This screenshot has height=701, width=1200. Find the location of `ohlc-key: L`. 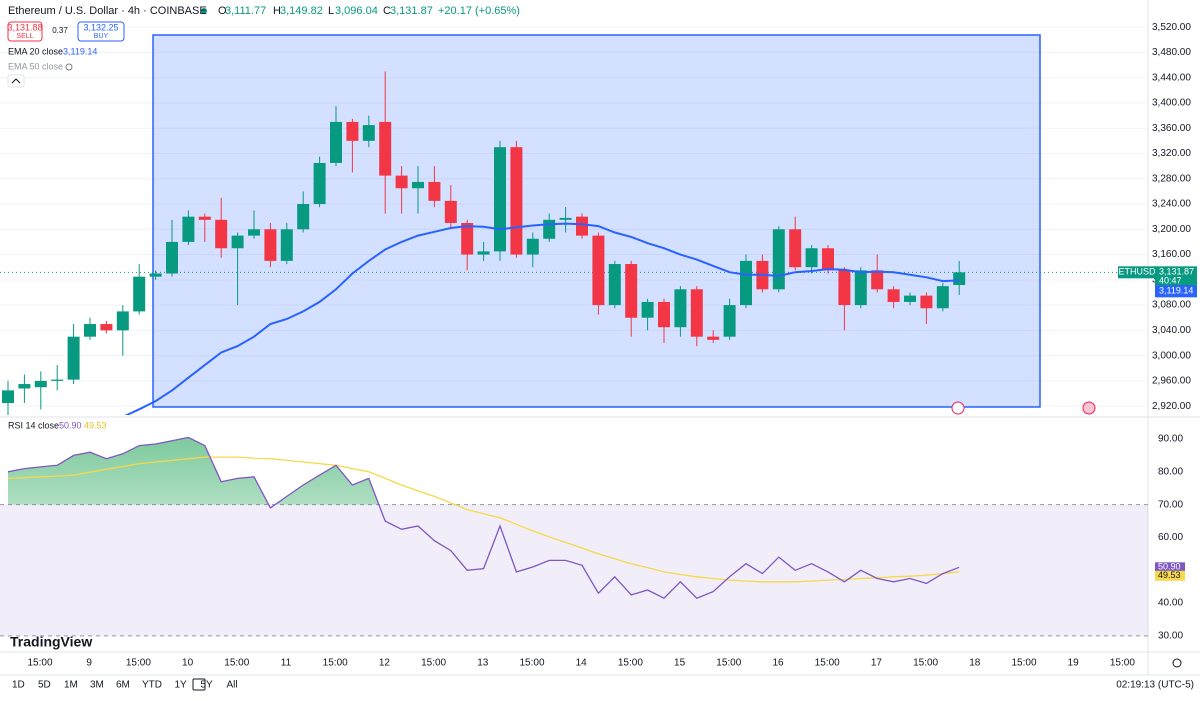

ohlc-key: L is located at coordinates (331, 11).